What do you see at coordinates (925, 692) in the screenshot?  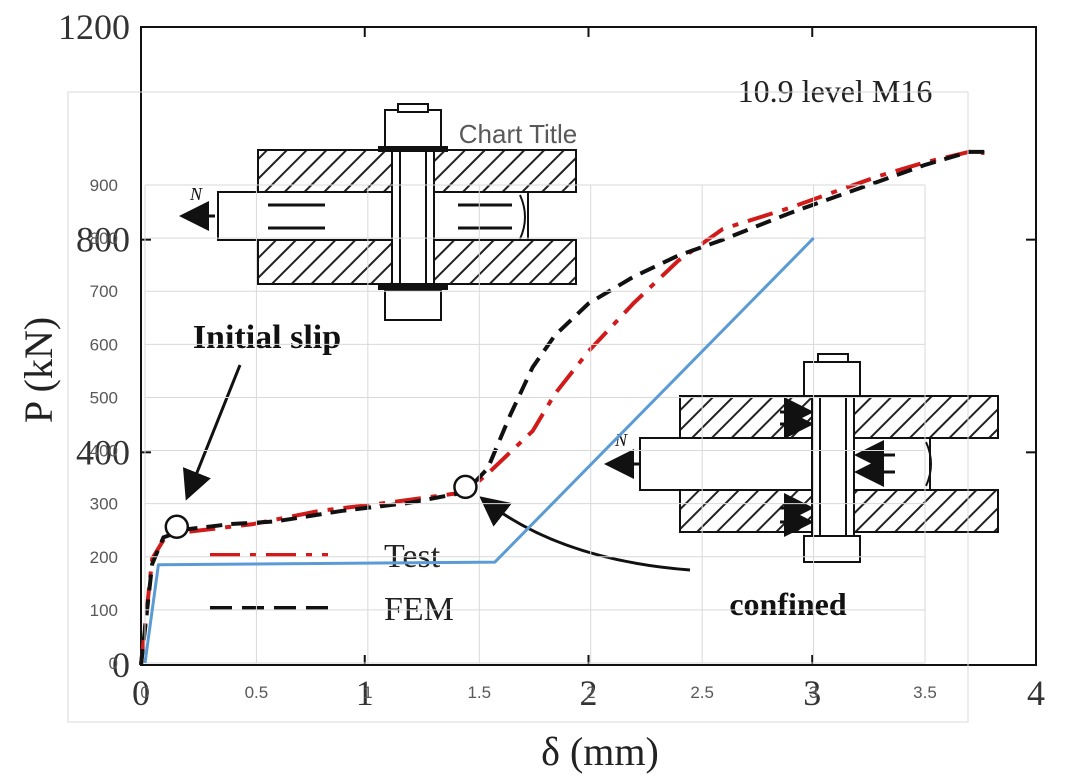 I see `overlay-x-tick-label: 3.5` at bounding box center [925, 692].